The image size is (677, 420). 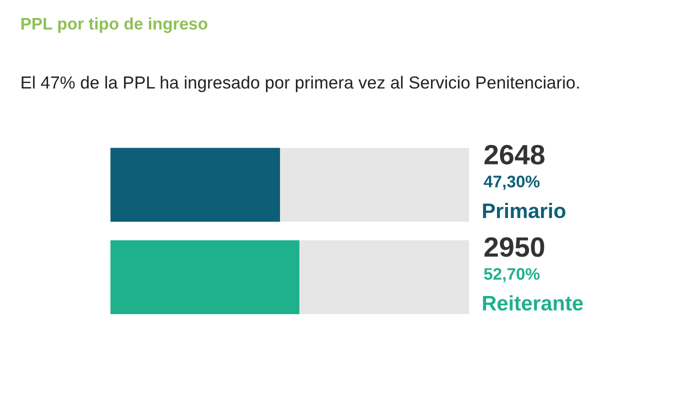 I want to click on chart-subtitle: El 47% de la PPL ha ingresado por primera vez al Servicio Penitenciario., so click(x=300, y=84).